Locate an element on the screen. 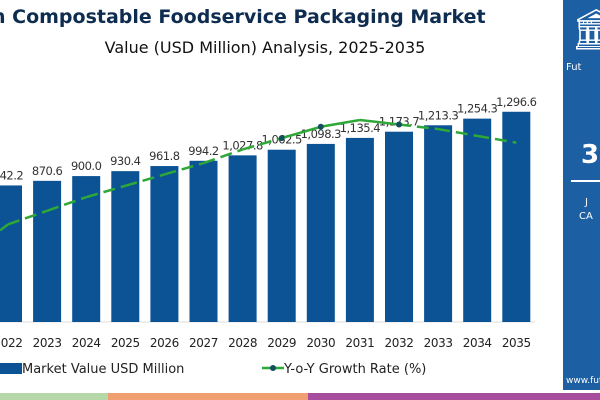  bar-label-2033: 1,213.3 is located at coordinates (438, 115).